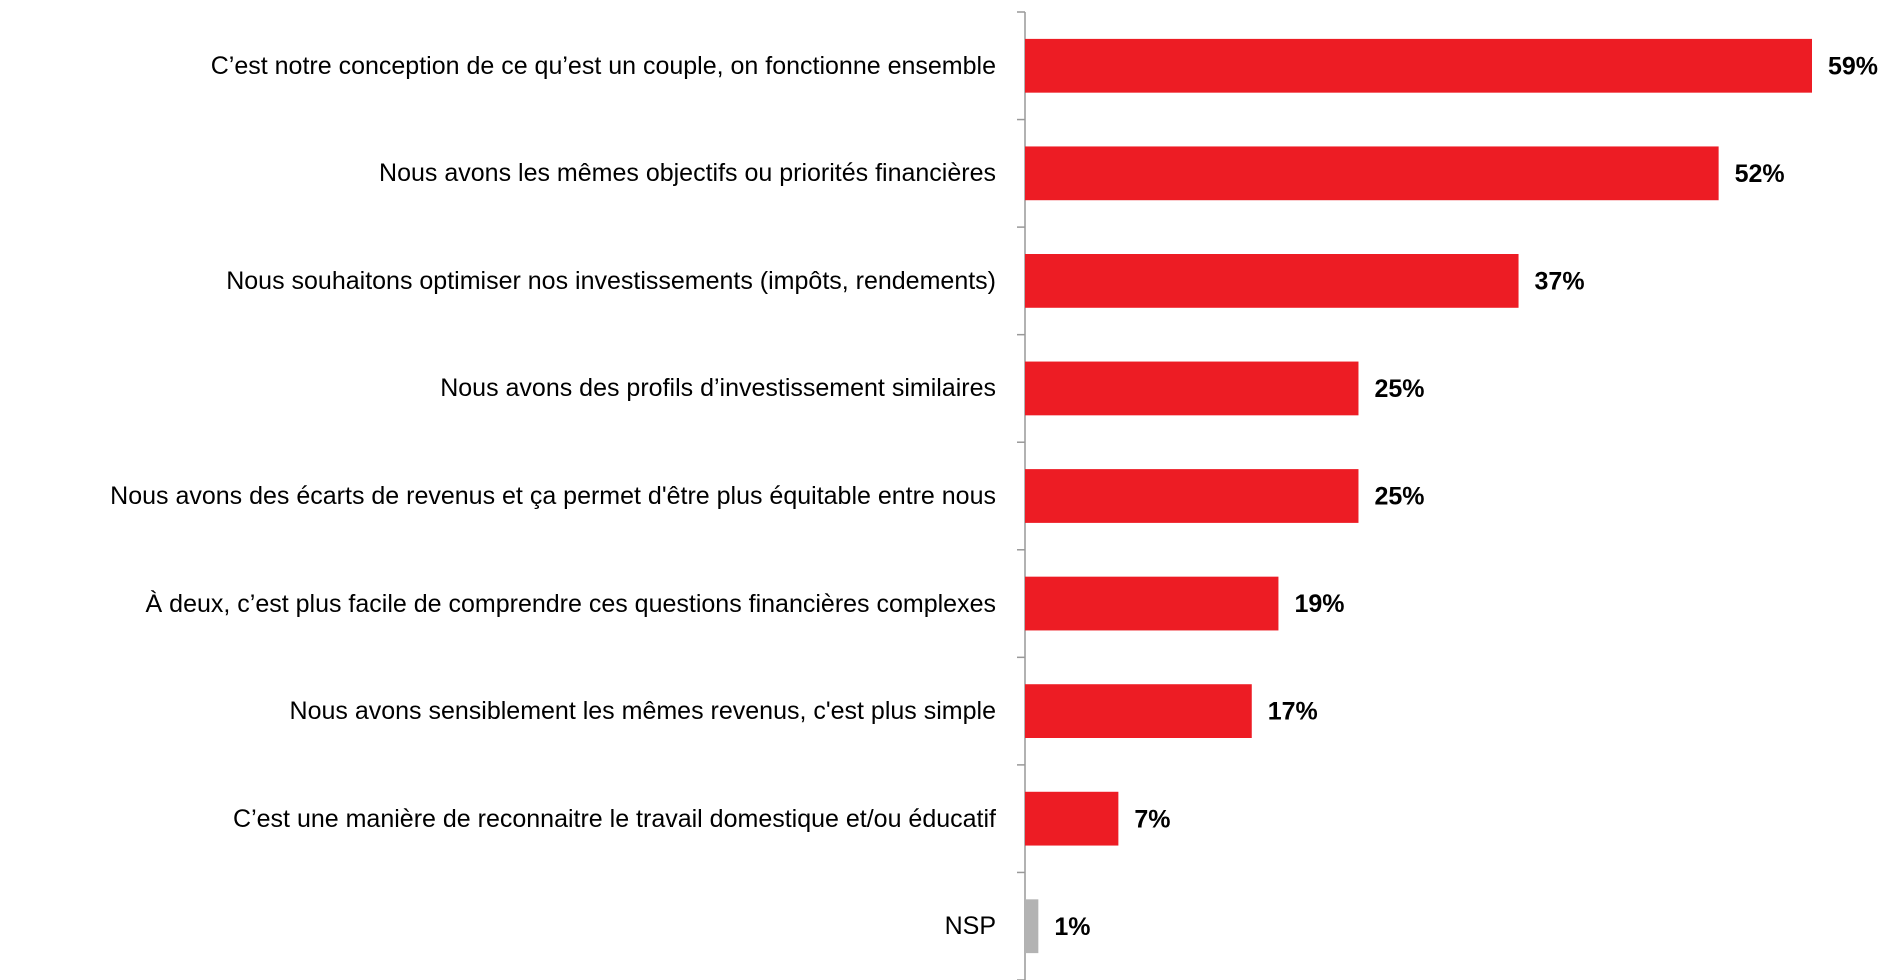 This screenshot has height=980, width=1890. I want to click on value-label: 7%, so click(1152, 819).